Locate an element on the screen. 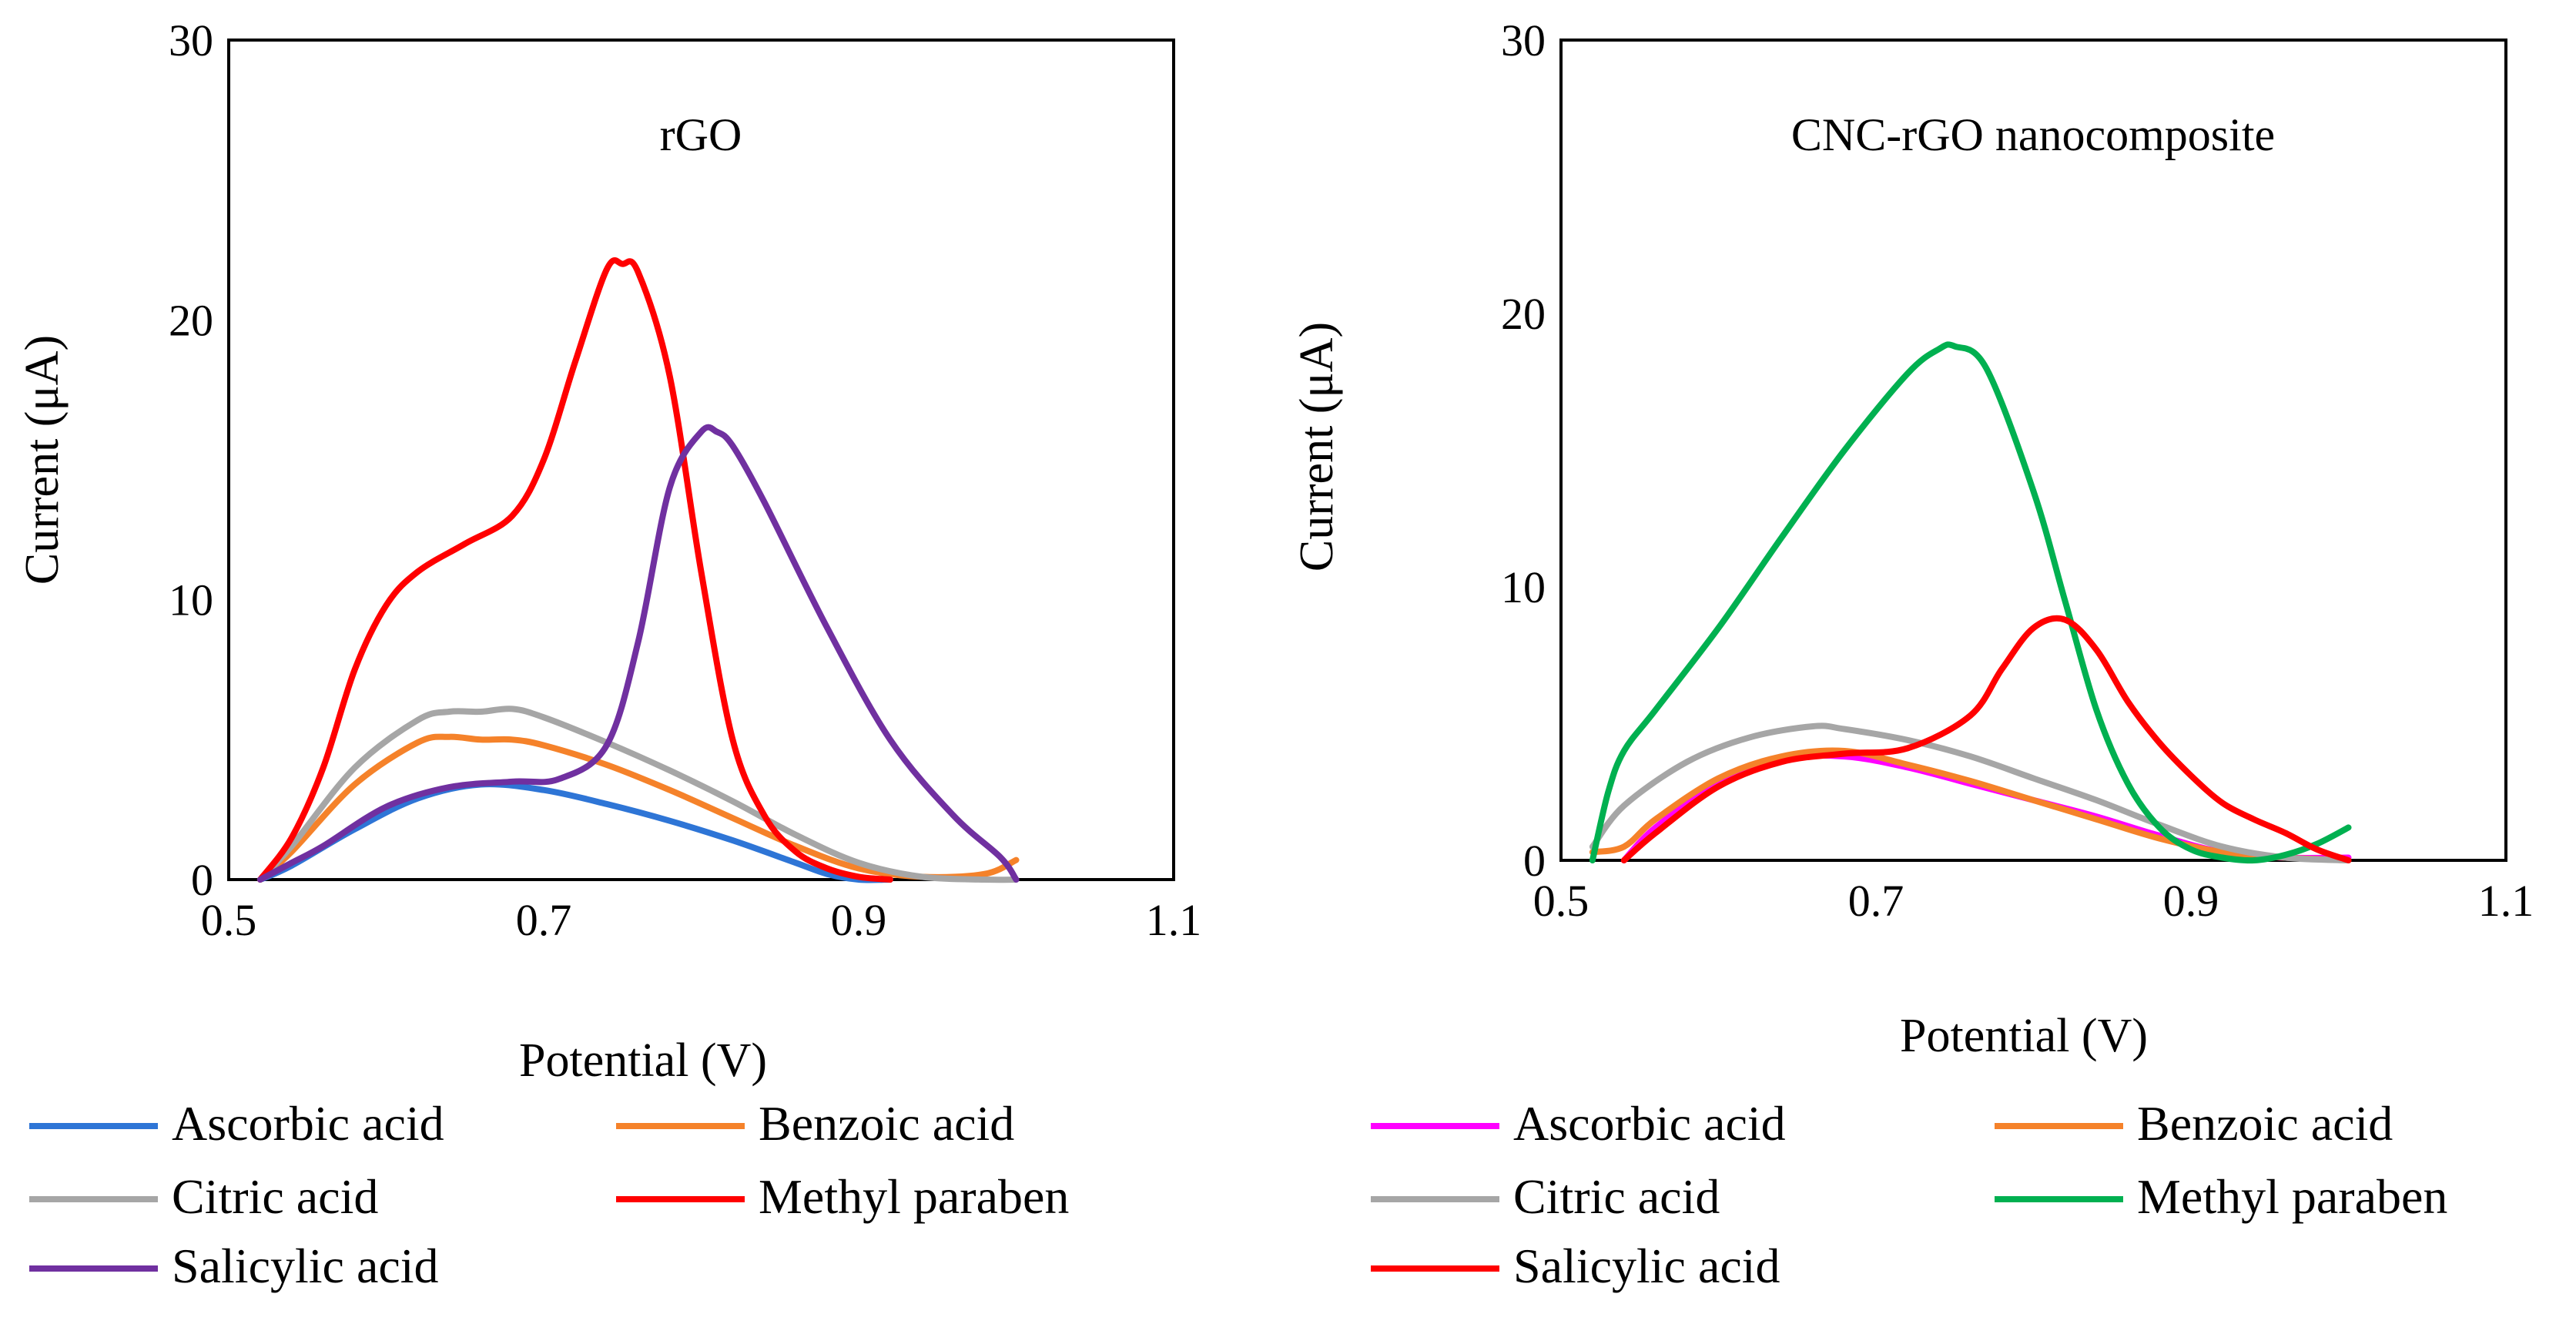  chart-title: CNC-rGO nanocomposite is located at coordinates (2033, 134).